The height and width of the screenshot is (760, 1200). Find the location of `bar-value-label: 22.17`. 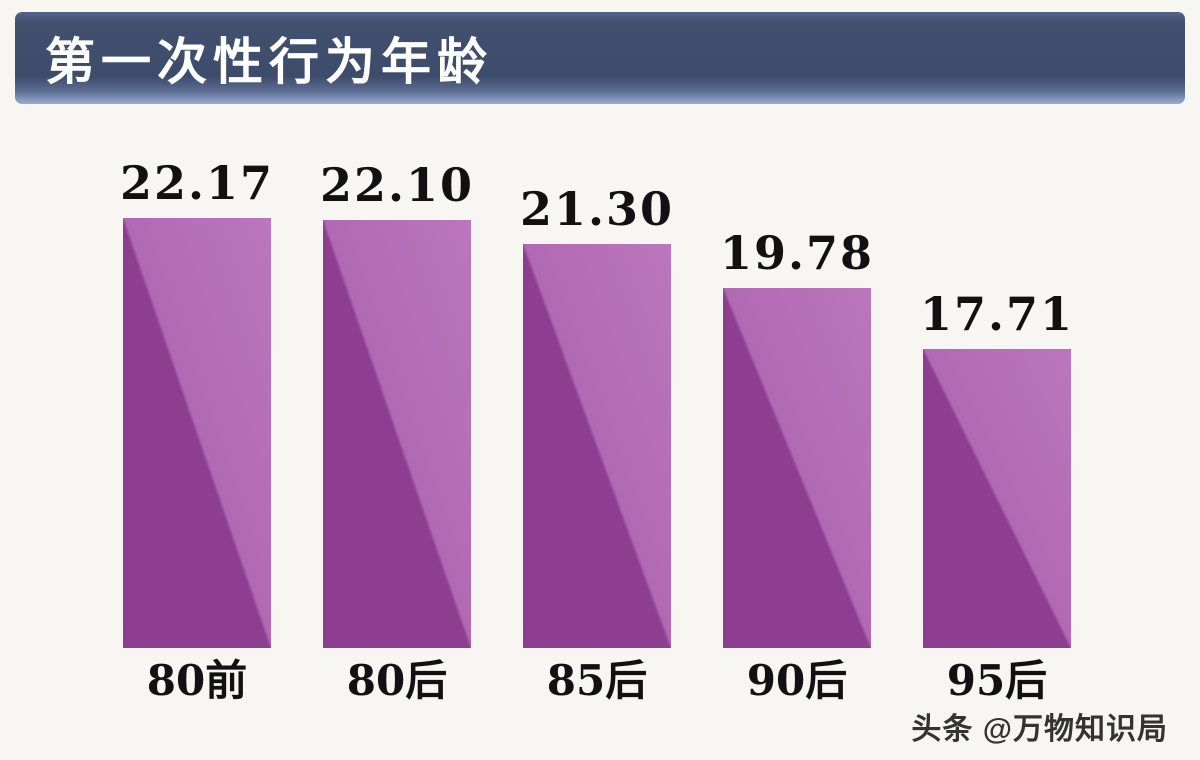

bar-value-label: 22.17 is located at coordinates (197, 183).